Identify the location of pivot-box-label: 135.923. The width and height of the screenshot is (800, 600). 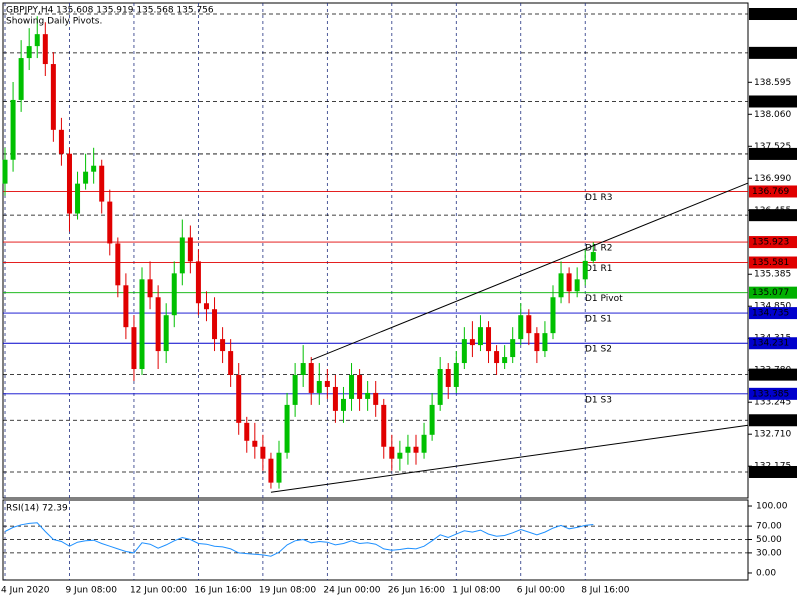
(770, 243).